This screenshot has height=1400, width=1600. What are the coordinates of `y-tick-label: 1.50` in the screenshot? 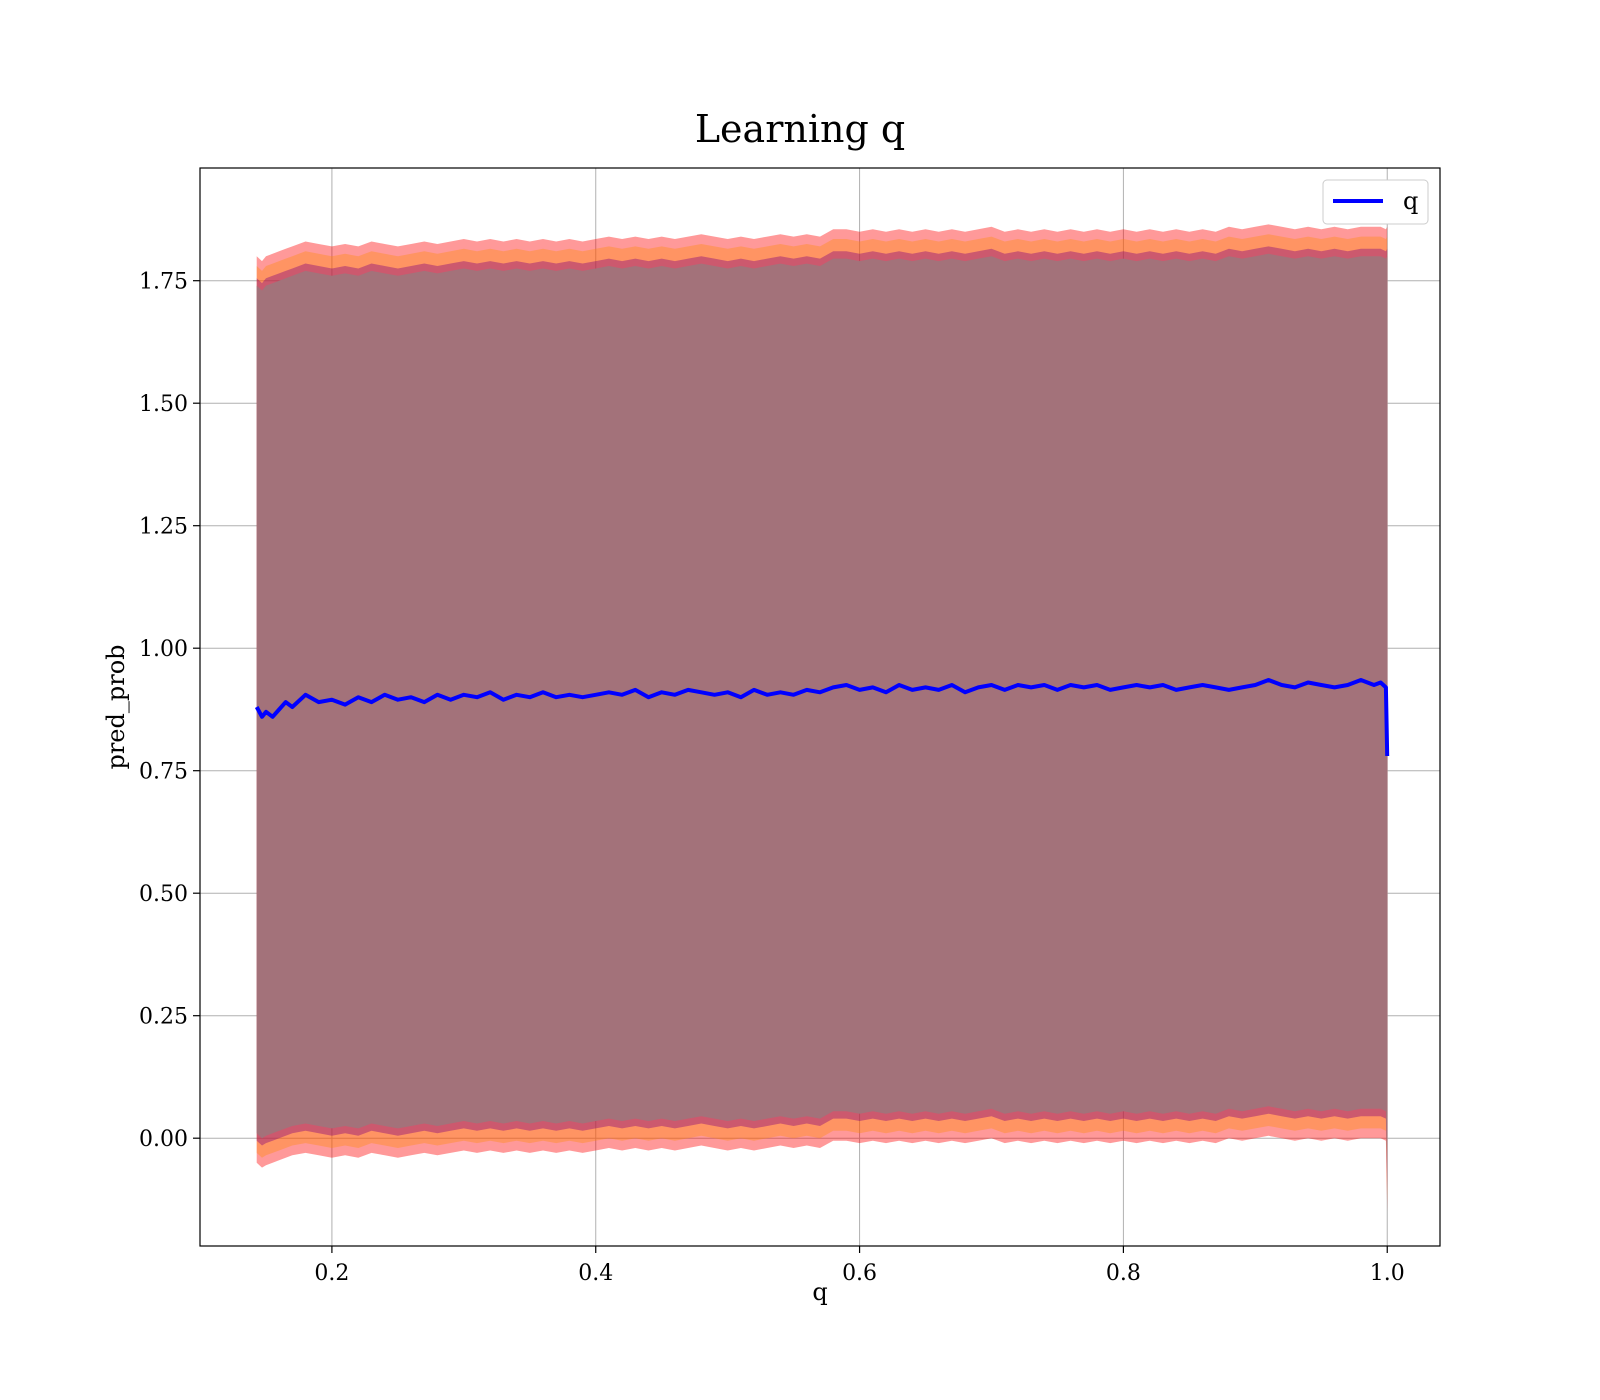 It's located at (163, 404).